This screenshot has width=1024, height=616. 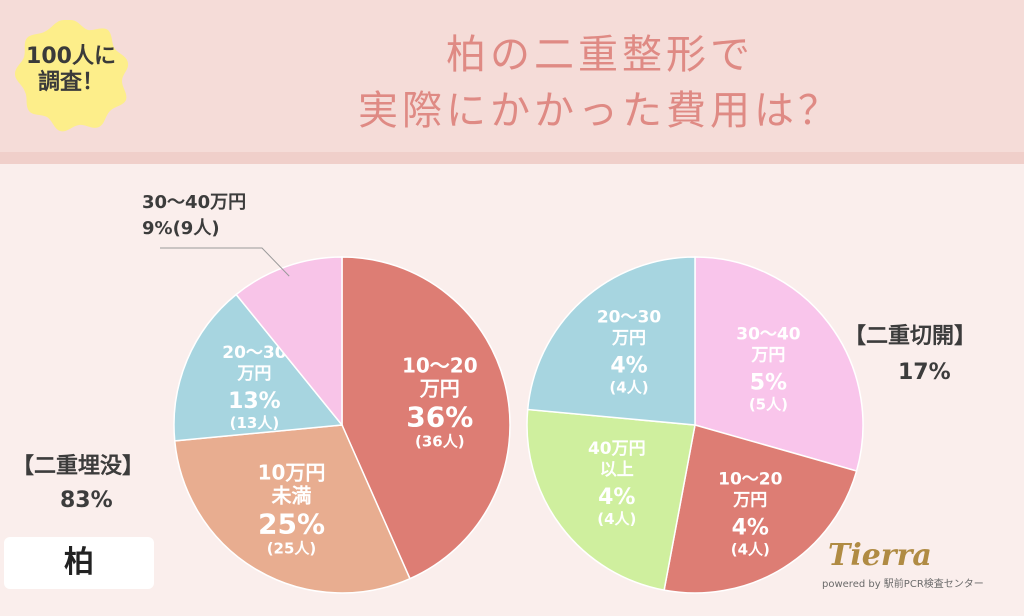 I want to click on chart1-slice-1-pct: 36%, so click(x=439, y=416).